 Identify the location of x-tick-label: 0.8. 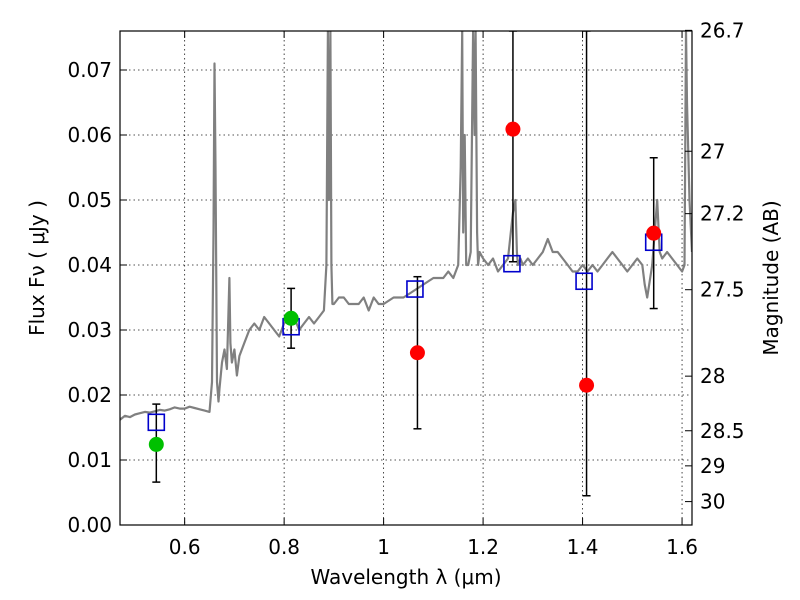
(284, 547).